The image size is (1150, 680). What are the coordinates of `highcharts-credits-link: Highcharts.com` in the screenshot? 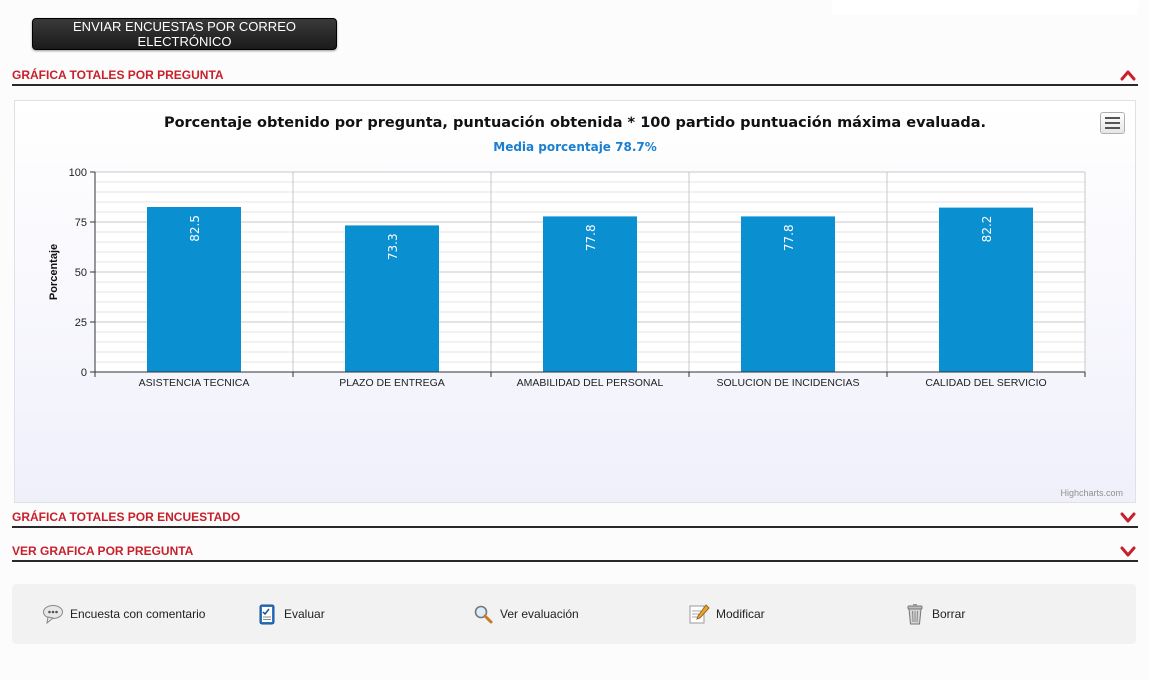 It's located at (1091, 493).